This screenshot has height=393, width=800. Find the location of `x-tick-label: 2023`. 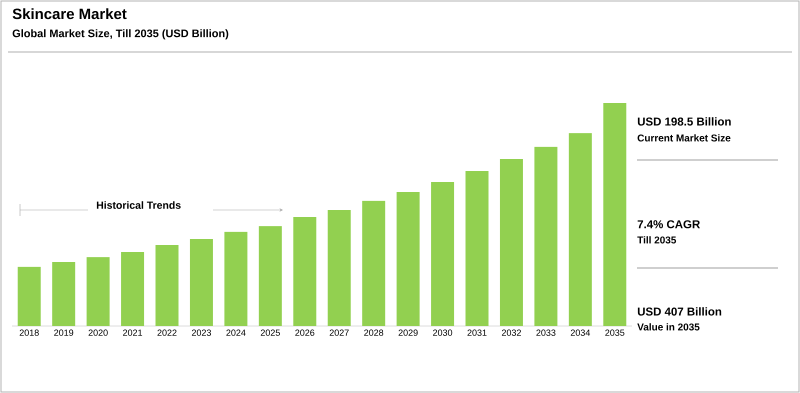

x-tick-label: 2023 is located at coordinates (202, 333).